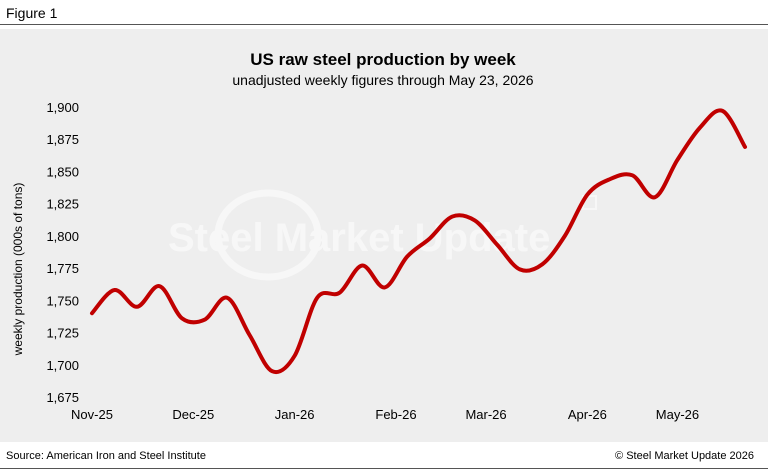 The image size is (768, 470). I want to click on x-tick-label: Jan-26, so click(295, 414).